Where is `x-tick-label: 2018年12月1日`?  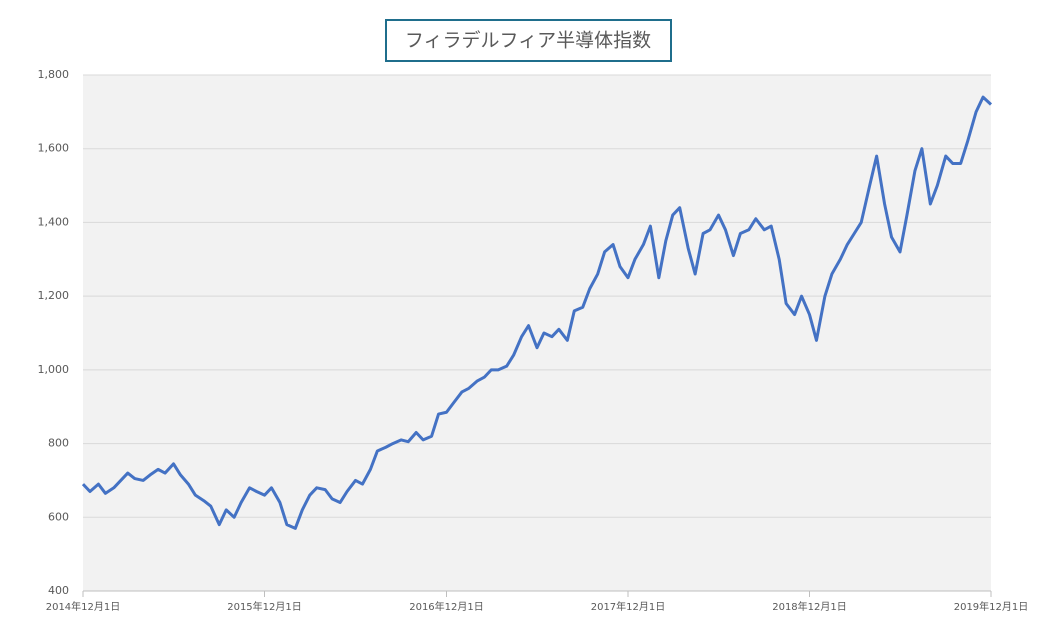 x-tick-label: 2018年12月1日 is located at coordinates (809, 606).